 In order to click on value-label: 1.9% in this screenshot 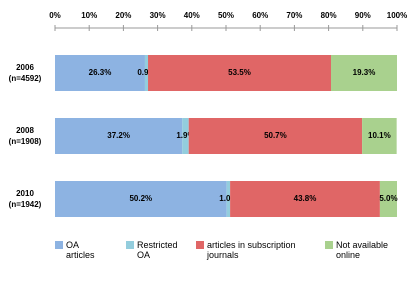, I will do `click(185, 135)`.